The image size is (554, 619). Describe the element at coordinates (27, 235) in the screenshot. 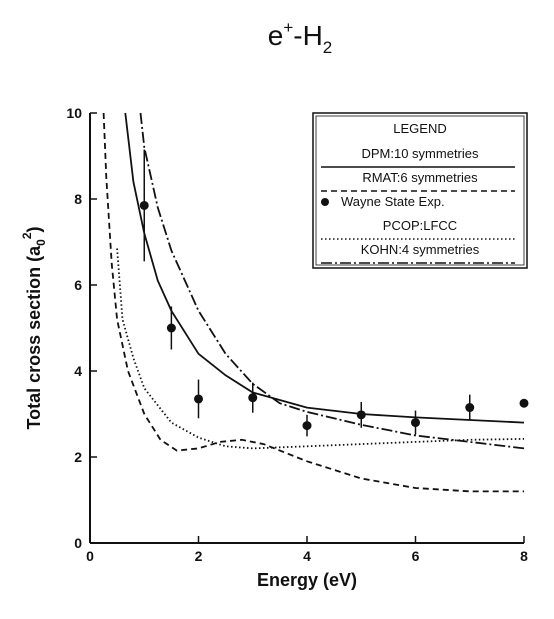

I see `label-sup: 2` at that location.